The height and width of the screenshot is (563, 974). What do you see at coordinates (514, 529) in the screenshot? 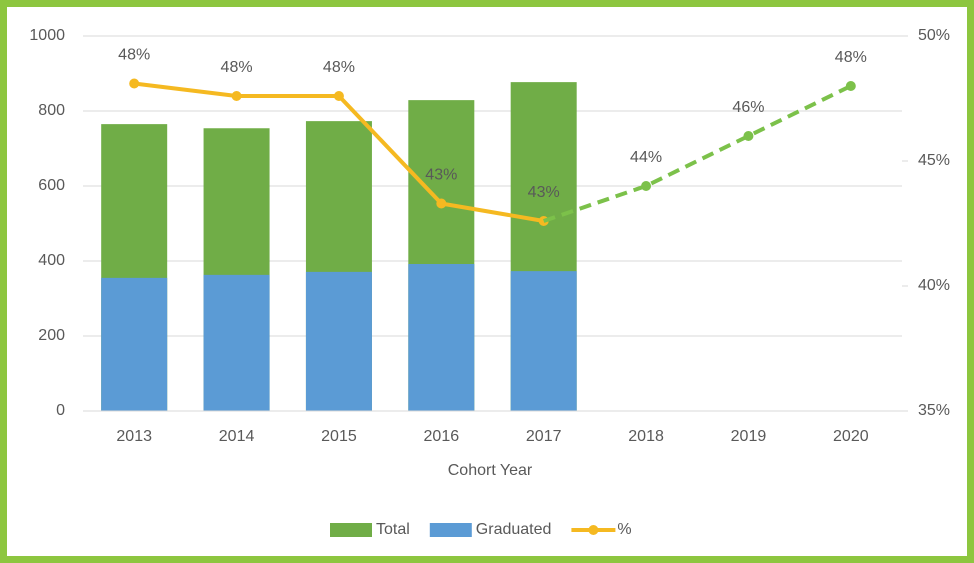
I see `legend-label: Graduated` at bounding box center [514, 529].